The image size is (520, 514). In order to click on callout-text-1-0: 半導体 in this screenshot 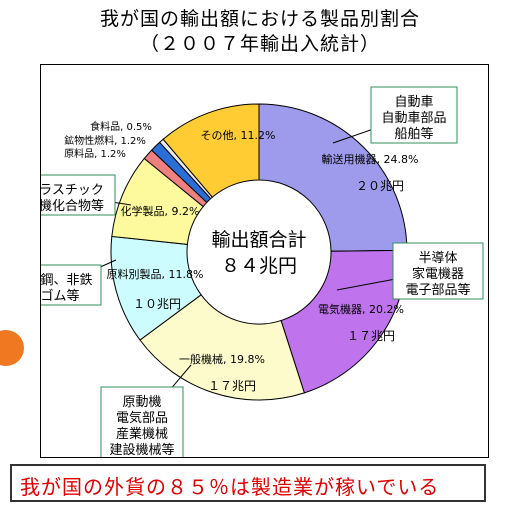, I will do `click(437, 258)`.